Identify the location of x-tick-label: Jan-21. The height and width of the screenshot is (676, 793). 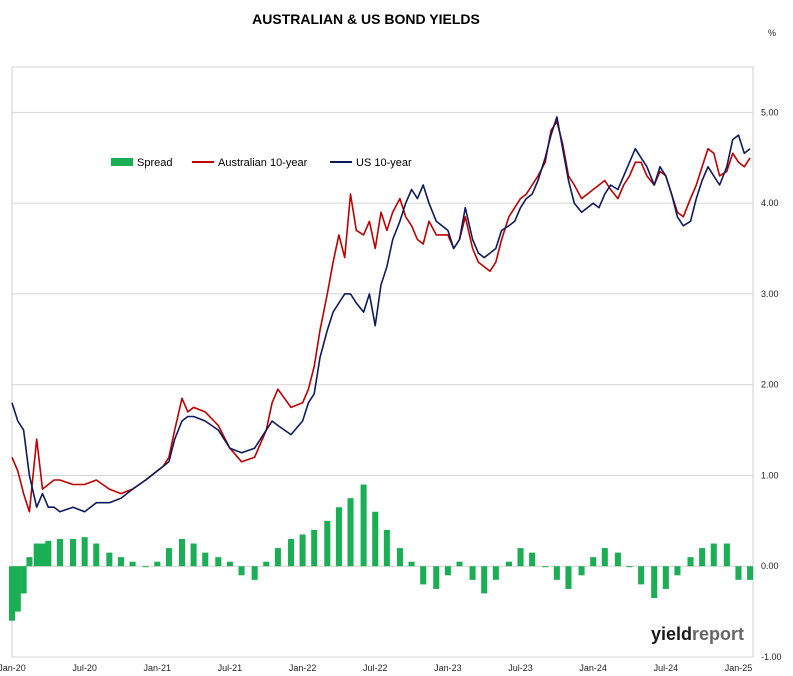
(158, 668).